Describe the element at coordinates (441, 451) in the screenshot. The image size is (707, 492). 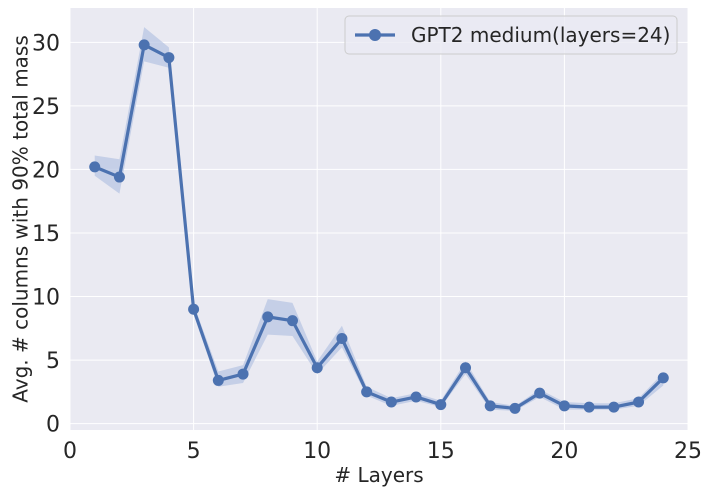
I see `x-tick-label: 15` at that location.